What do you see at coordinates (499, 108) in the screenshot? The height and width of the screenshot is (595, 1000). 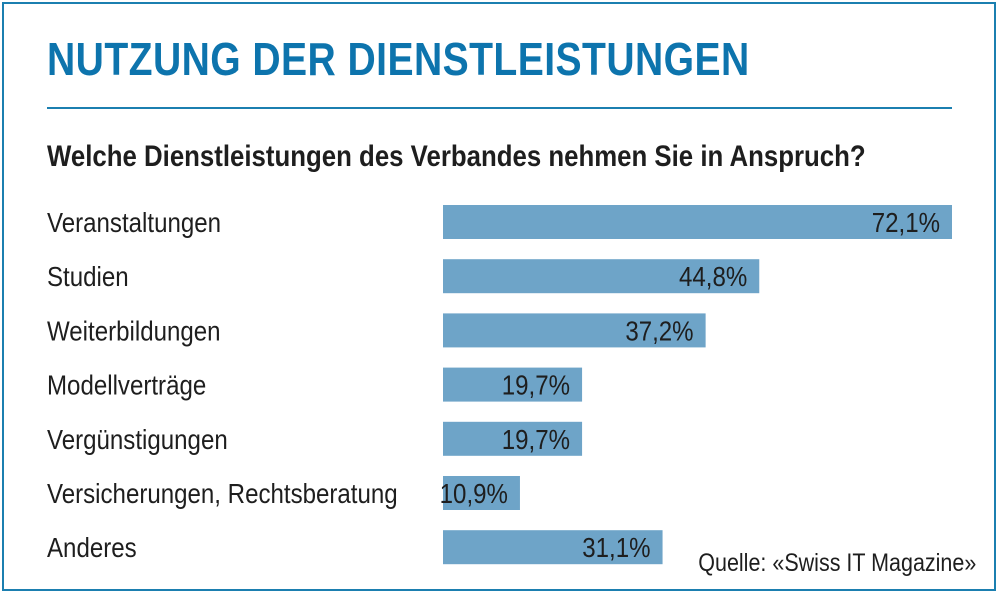 I see `title-divider` at bounding box center [499, 108].